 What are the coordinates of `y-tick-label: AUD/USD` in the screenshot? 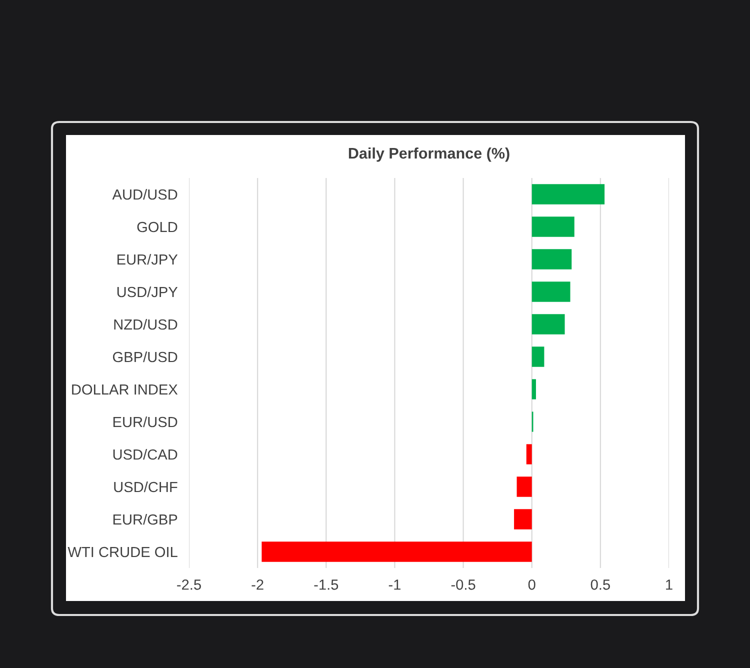 It's located at (145, 194).